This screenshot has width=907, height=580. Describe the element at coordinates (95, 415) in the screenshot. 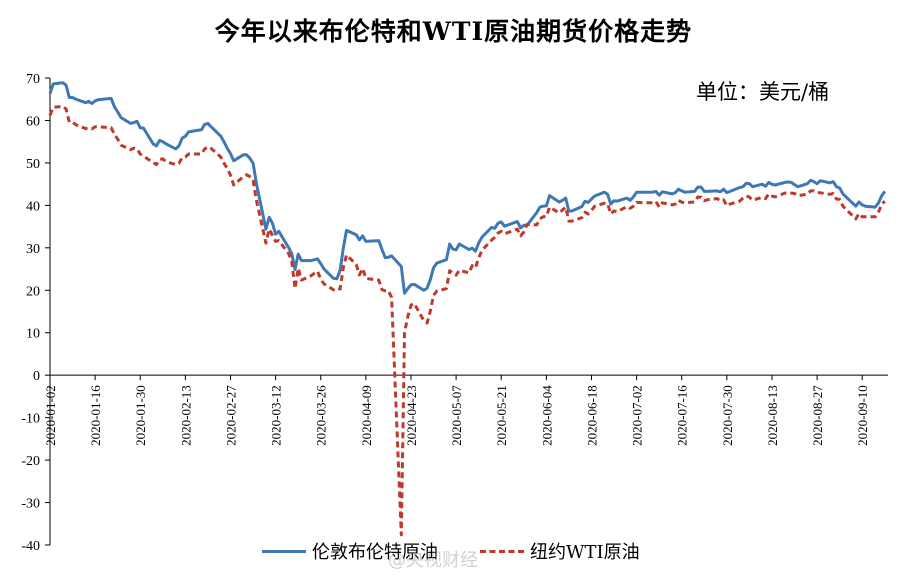

I see `x-tick-label: 2020-01-16` at that location.